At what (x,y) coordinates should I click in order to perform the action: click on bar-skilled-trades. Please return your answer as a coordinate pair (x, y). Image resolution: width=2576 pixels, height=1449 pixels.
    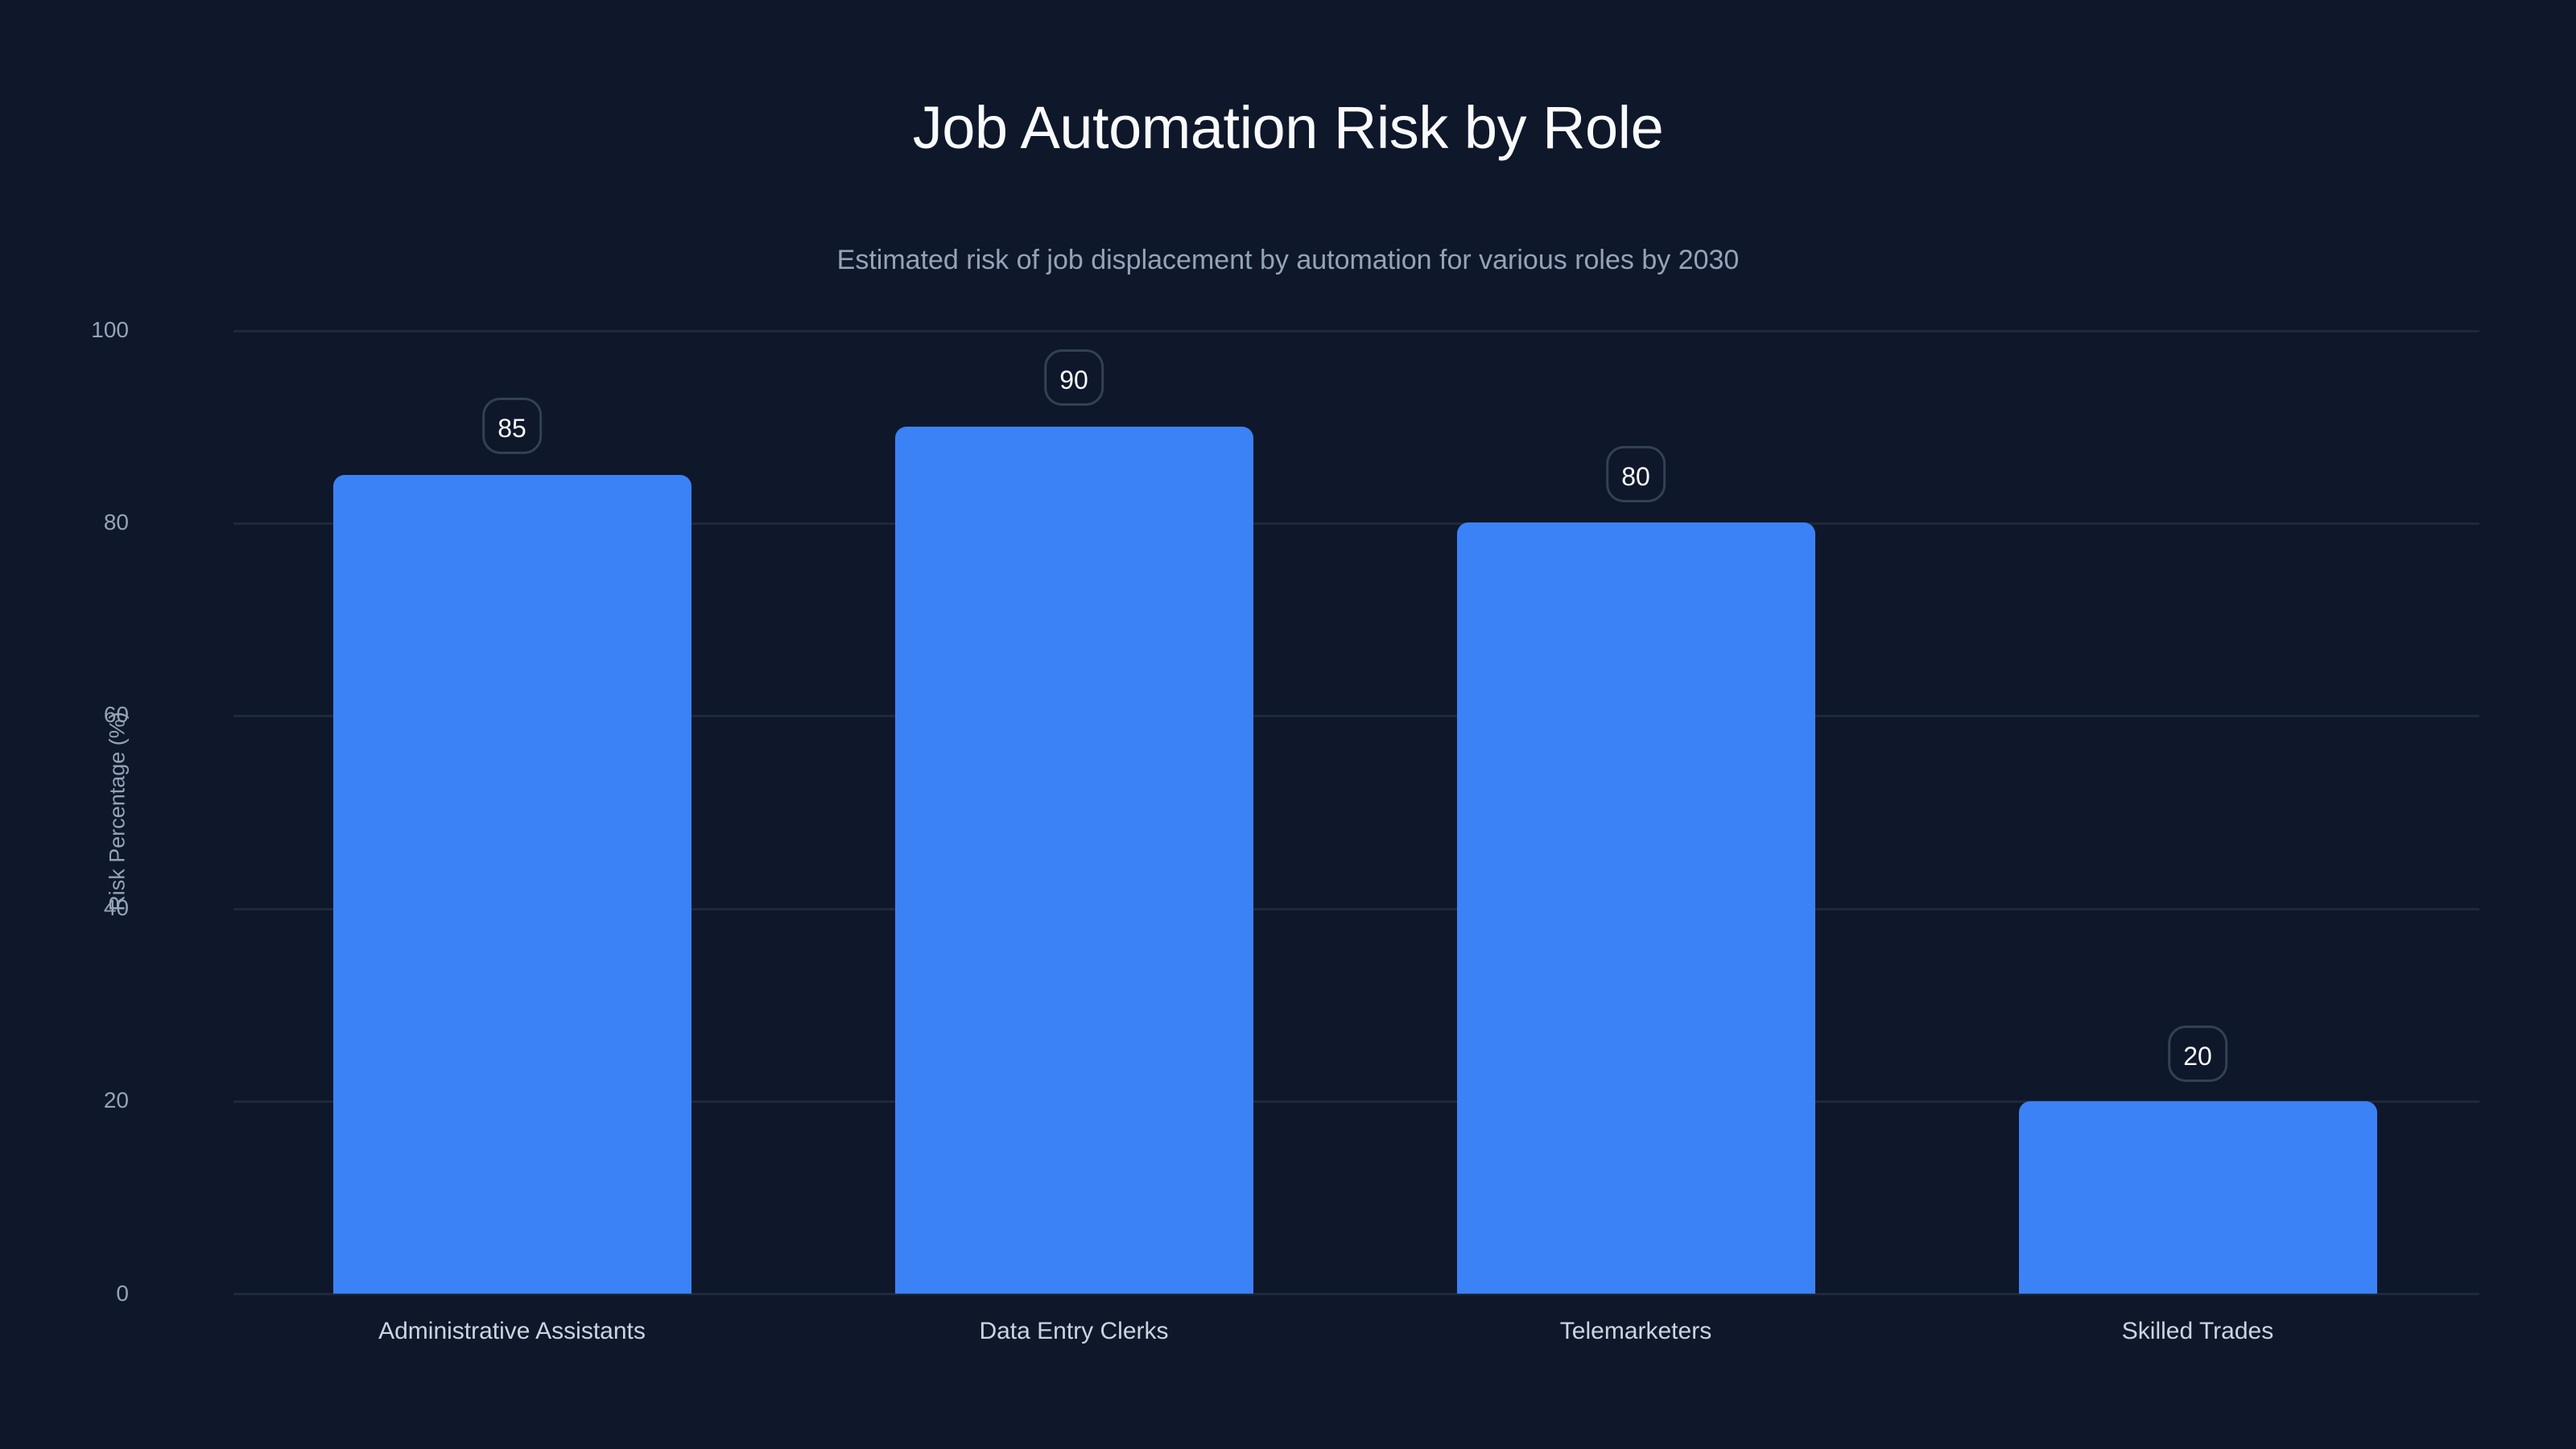
    Looking at the image, I should click on (2198, 1197).